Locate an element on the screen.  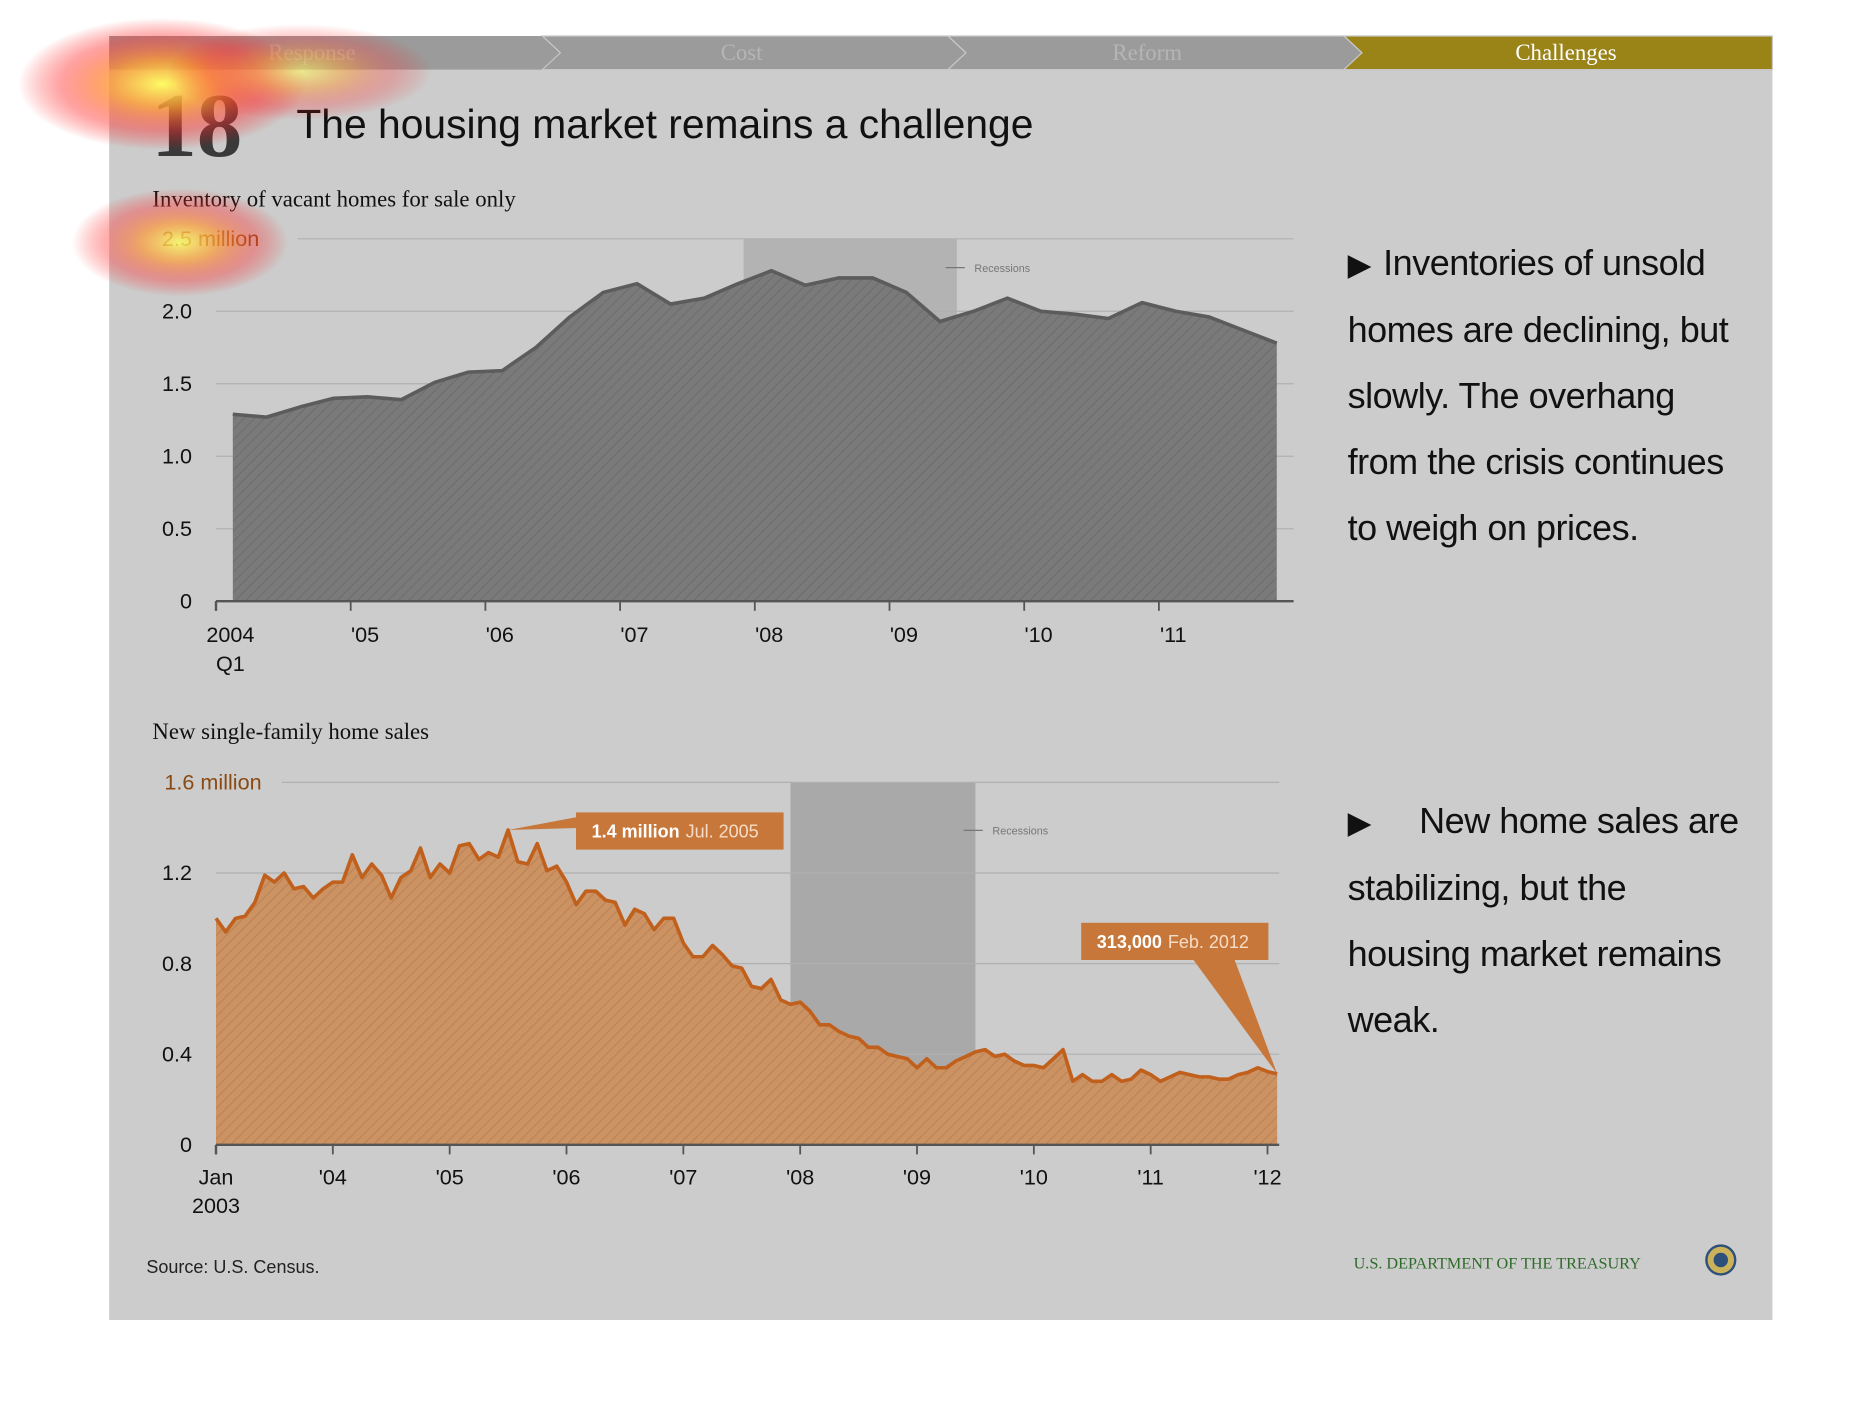
callout-date: Feb. 2012 is located at coordinates (1208, 942).